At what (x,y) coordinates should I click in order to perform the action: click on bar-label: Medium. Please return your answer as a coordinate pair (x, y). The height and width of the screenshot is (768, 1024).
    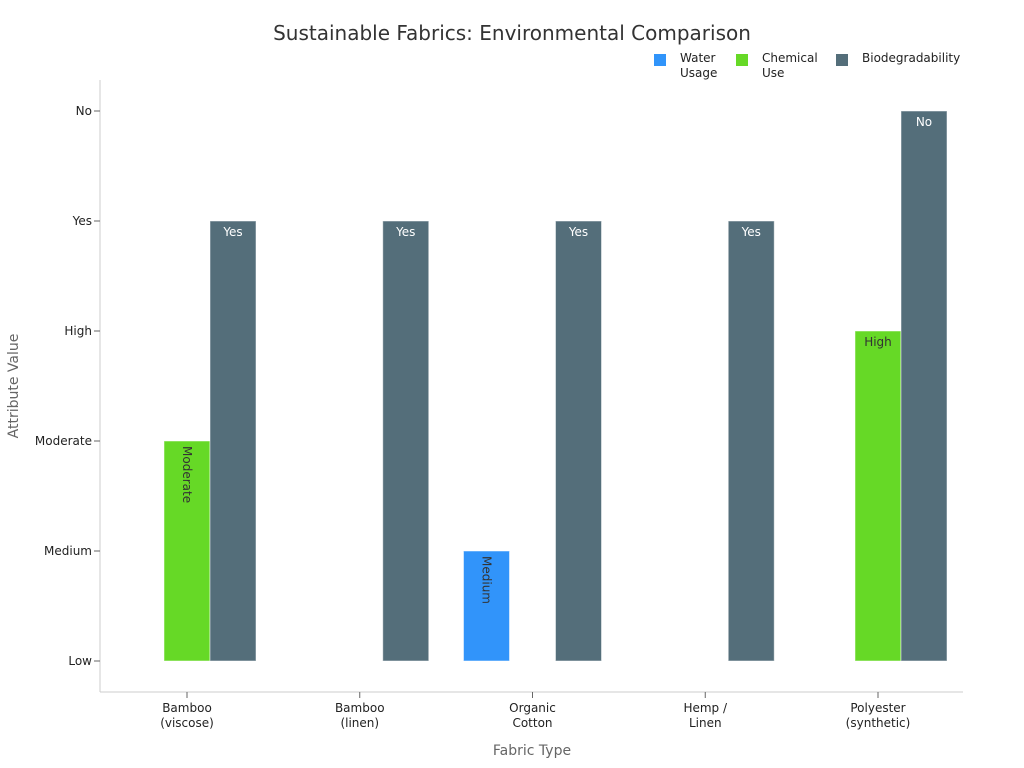
    Looking at the image, I should click on (487, 580).